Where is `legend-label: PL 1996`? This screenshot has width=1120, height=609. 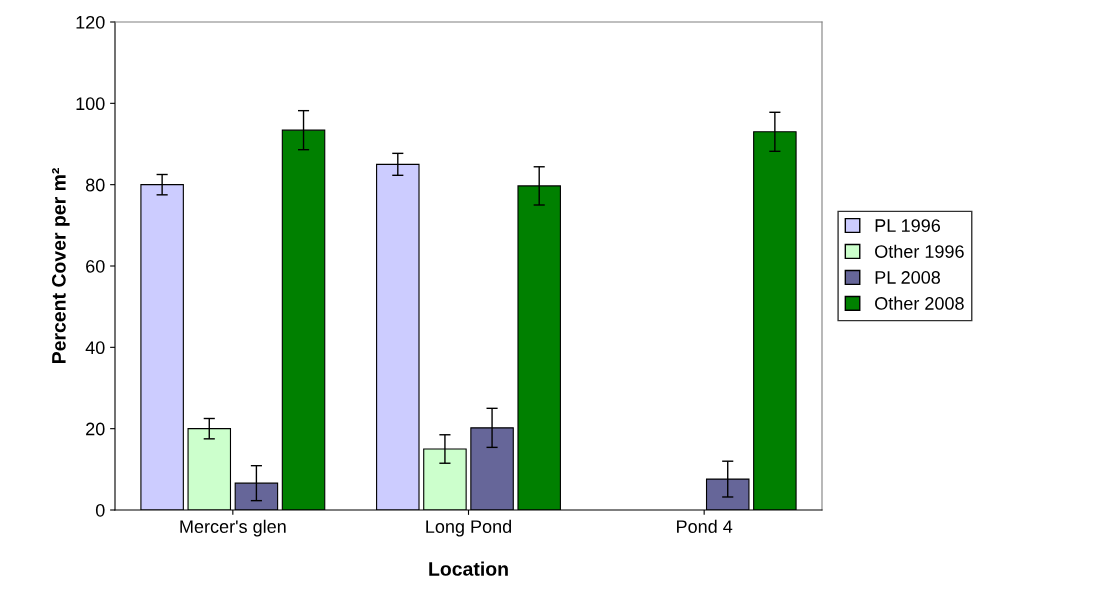 legend-label: PL 1996 is located at coordinates (908, 225).